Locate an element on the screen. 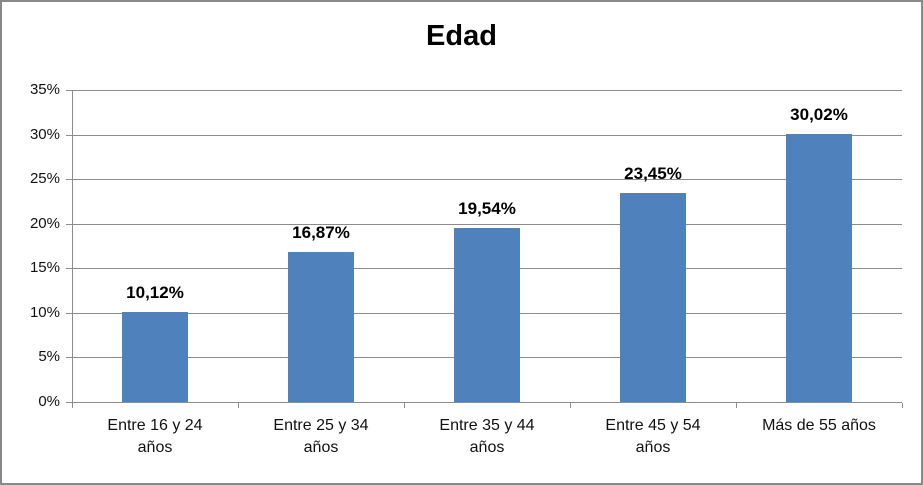  y-axis-label: 15% is located at coordinates (44, 268).